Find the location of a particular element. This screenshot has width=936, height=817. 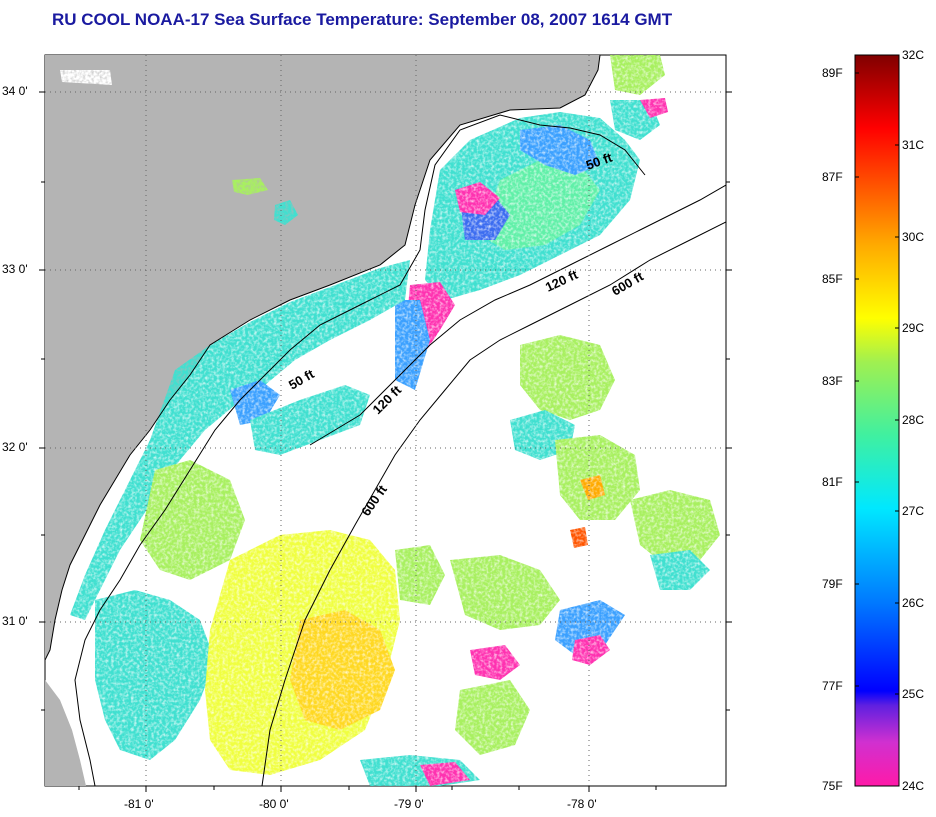

lon-label-79: -79 0' is located at coordinates (409, 804).